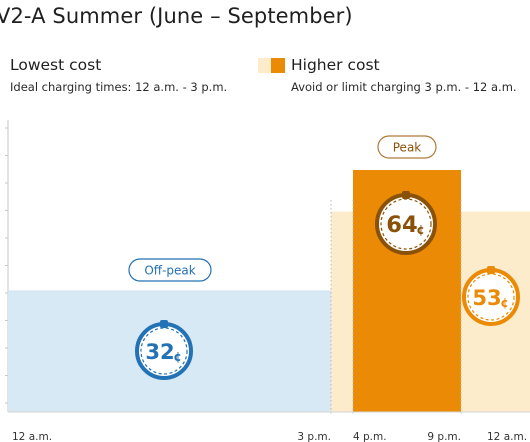 This screenshot has height=442, width=530. What do you see at coordinates (176, 16) in the screenshot?
I see `chart-title: V2-A Summer (June – September)` at bounding box center [176, 16].